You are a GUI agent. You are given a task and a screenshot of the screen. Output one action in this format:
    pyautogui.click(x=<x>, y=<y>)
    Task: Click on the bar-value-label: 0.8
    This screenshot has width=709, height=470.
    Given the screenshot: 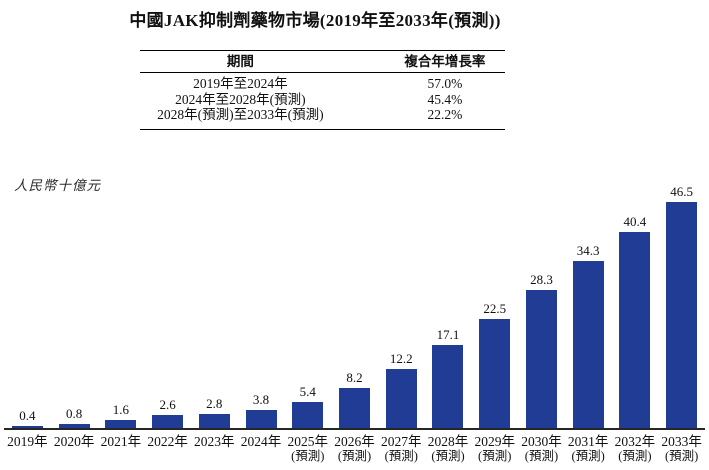 What is the action you would take?
    pyautogui.click(x=74, y=413)
    